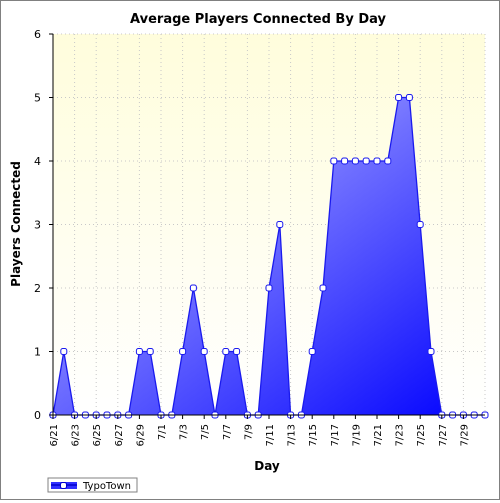 Image resolution: width=500 pixels, height=503 pixels. I want to click on legend: TypoTown, so click(92, 485).